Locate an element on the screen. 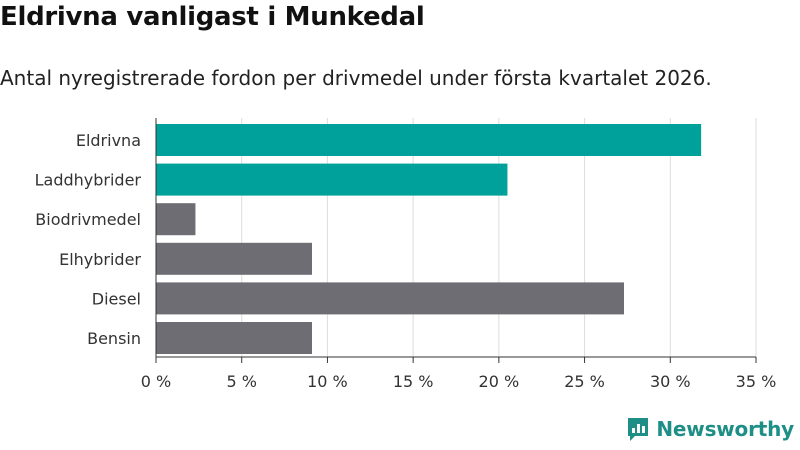 The width and height of the screenshot is (800, 450). bar-bensin is located at coordinates (234, 338).